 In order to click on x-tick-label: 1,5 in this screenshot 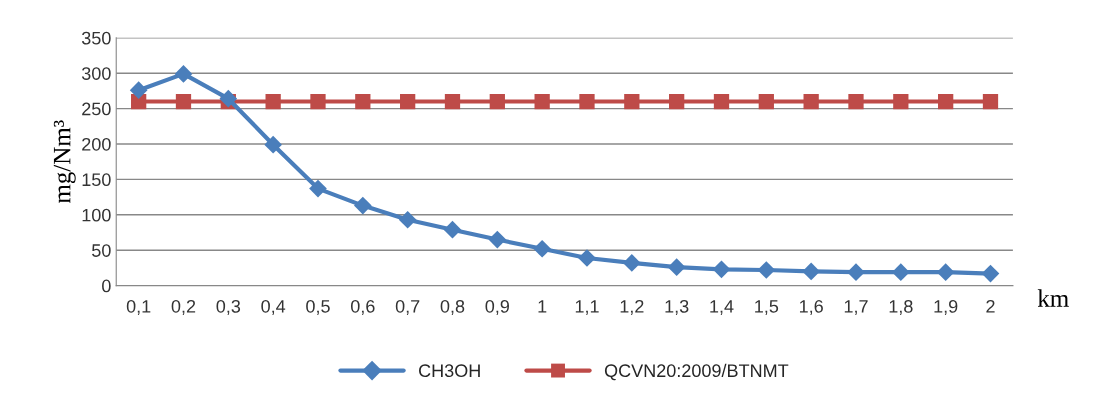, I will do `click(767, 307)`.